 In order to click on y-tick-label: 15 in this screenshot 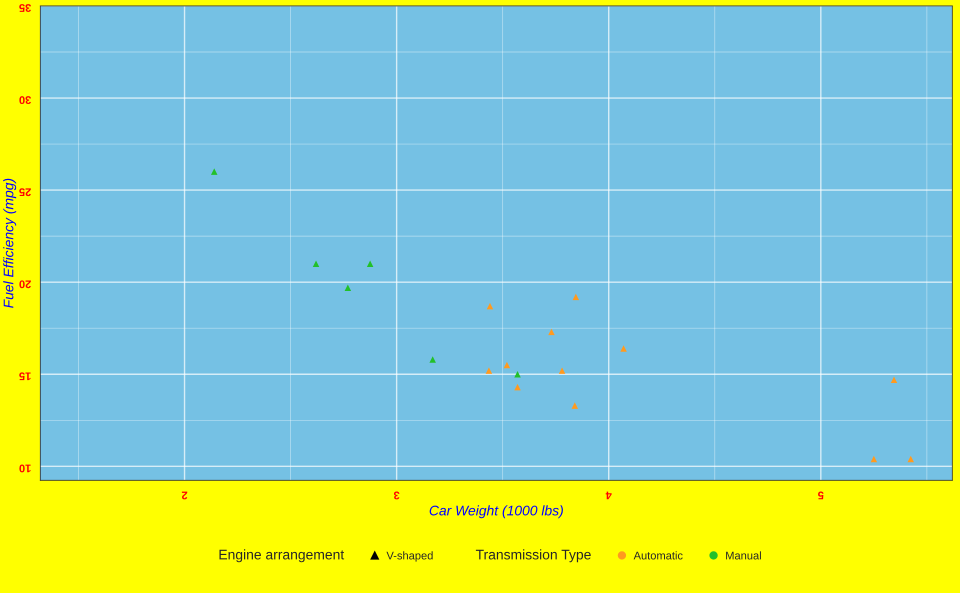, I will do `click(25, 376)`.